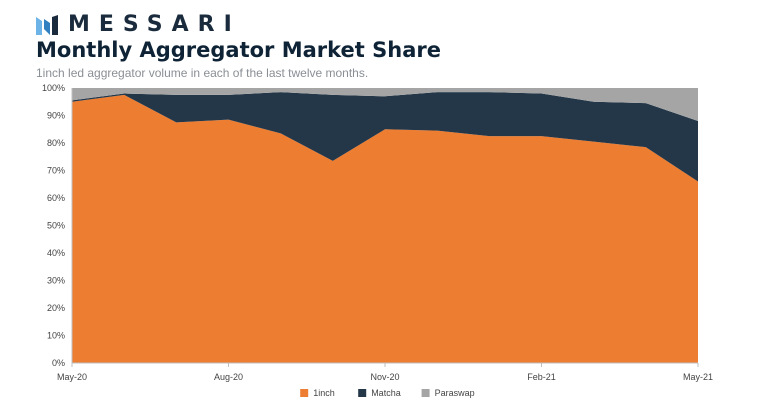  Describe the element at coordinates (56, 281) in the screenshot. I see `y-tick-label: 30%` at that location.